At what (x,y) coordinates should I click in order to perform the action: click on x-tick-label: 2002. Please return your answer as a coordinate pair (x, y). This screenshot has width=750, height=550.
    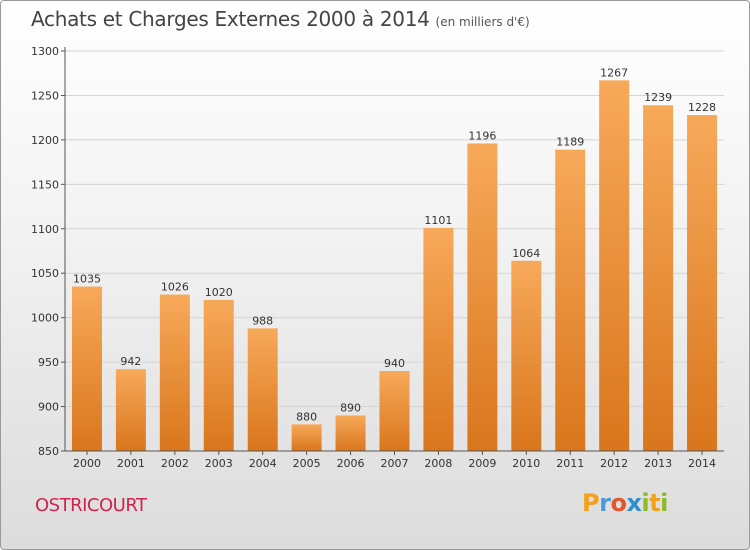
    Looking at the image, I should click on (175, 463).